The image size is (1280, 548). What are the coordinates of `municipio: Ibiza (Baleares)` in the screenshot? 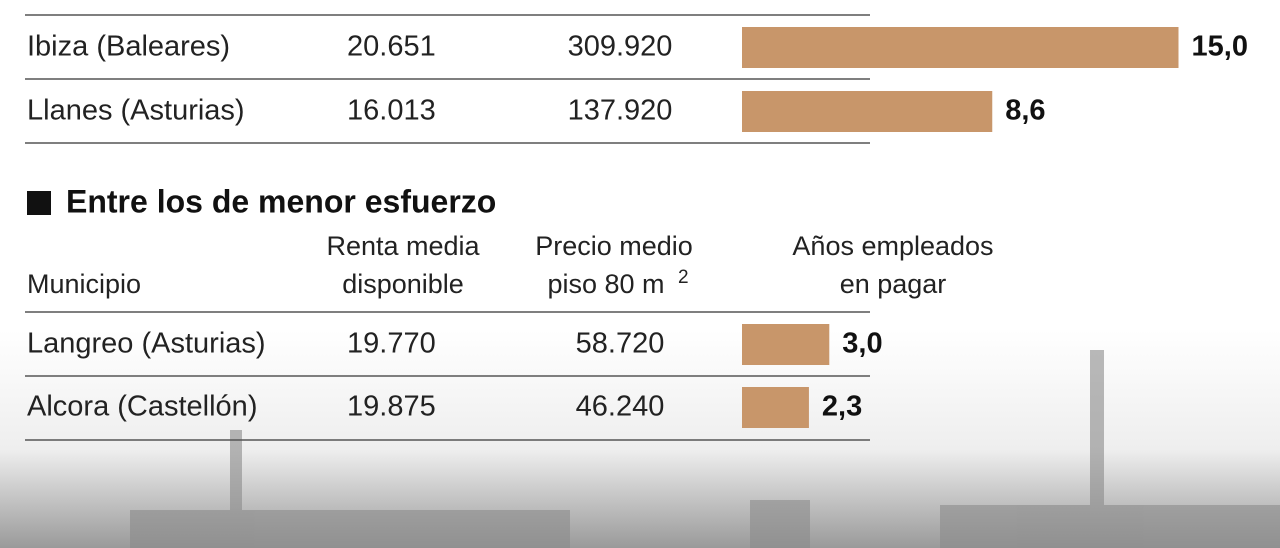 It's located at (128, 47).